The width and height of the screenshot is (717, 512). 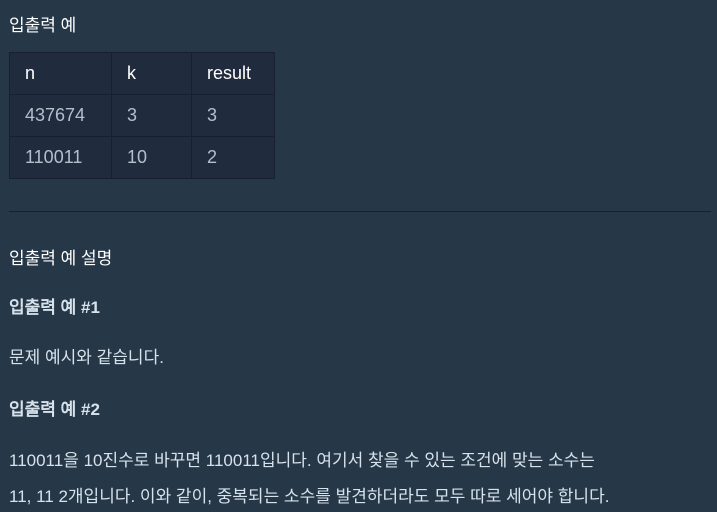 What do you see at coordinates (151, 157) in the screenshot?
I see `table-cell-k: 10` at bounding box center [151, 157].